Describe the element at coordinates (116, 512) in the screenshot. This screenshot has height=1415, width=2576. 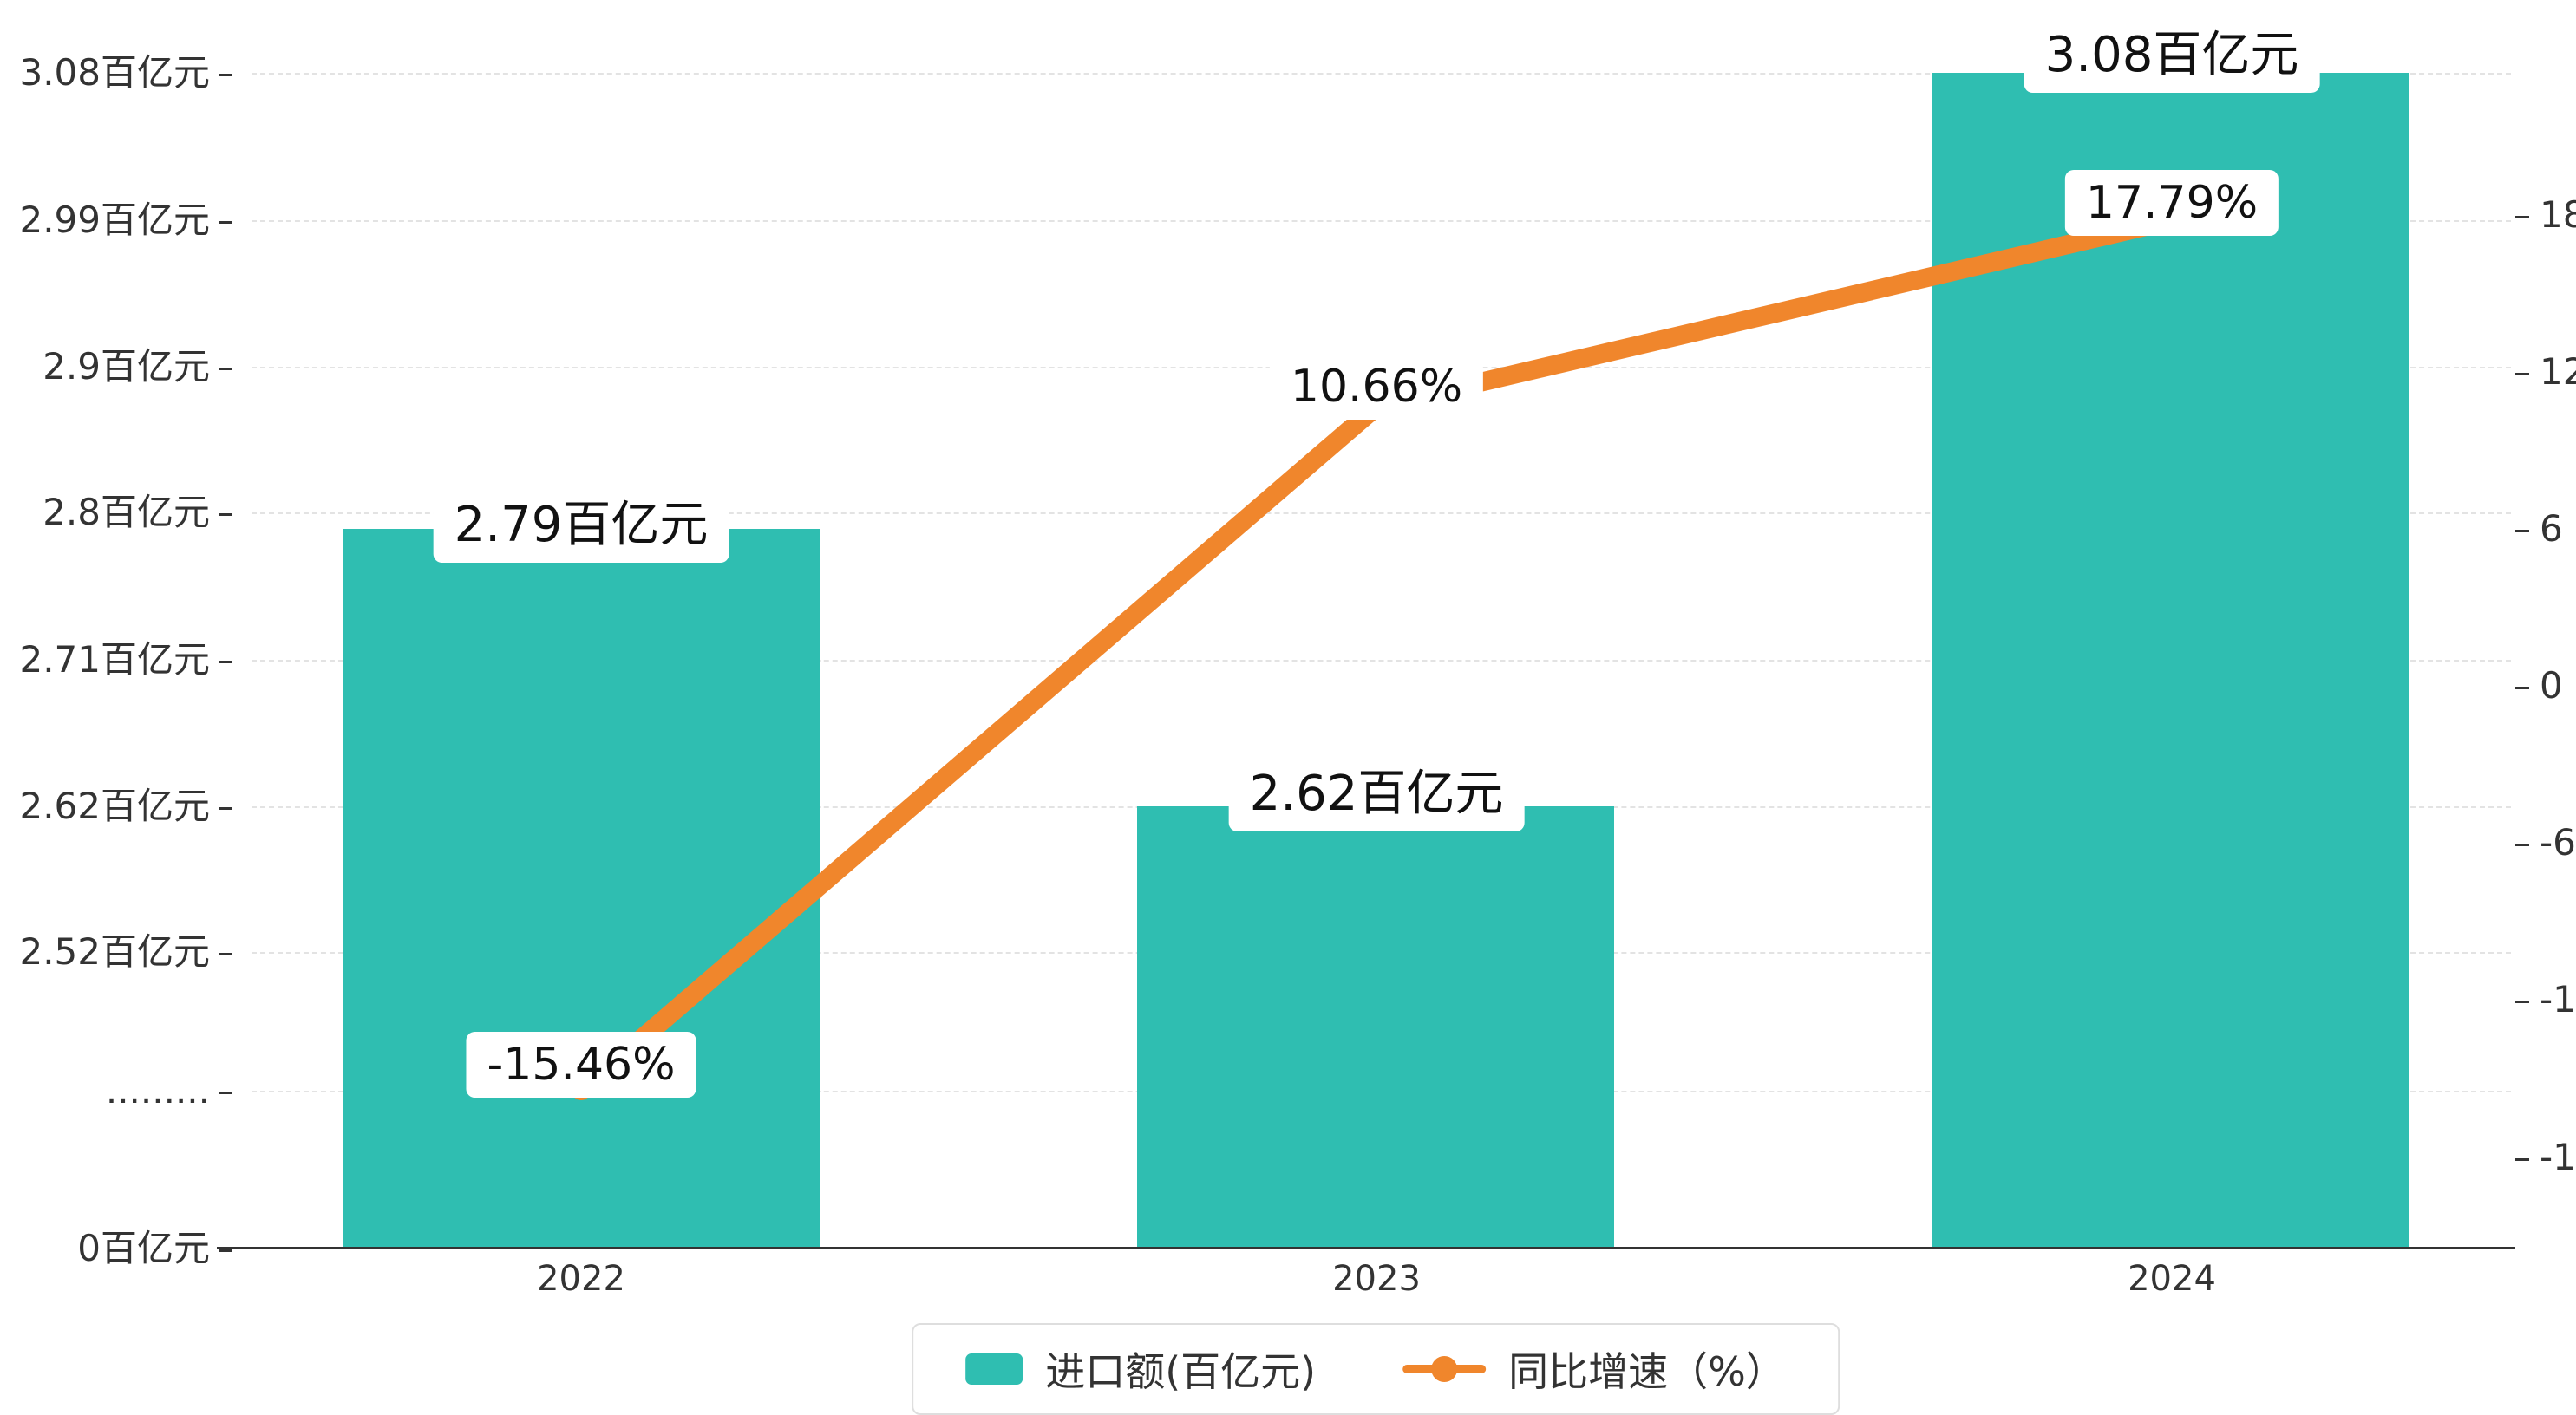
I see `y-axis-tick-label: 2.8百亿元` at that location.